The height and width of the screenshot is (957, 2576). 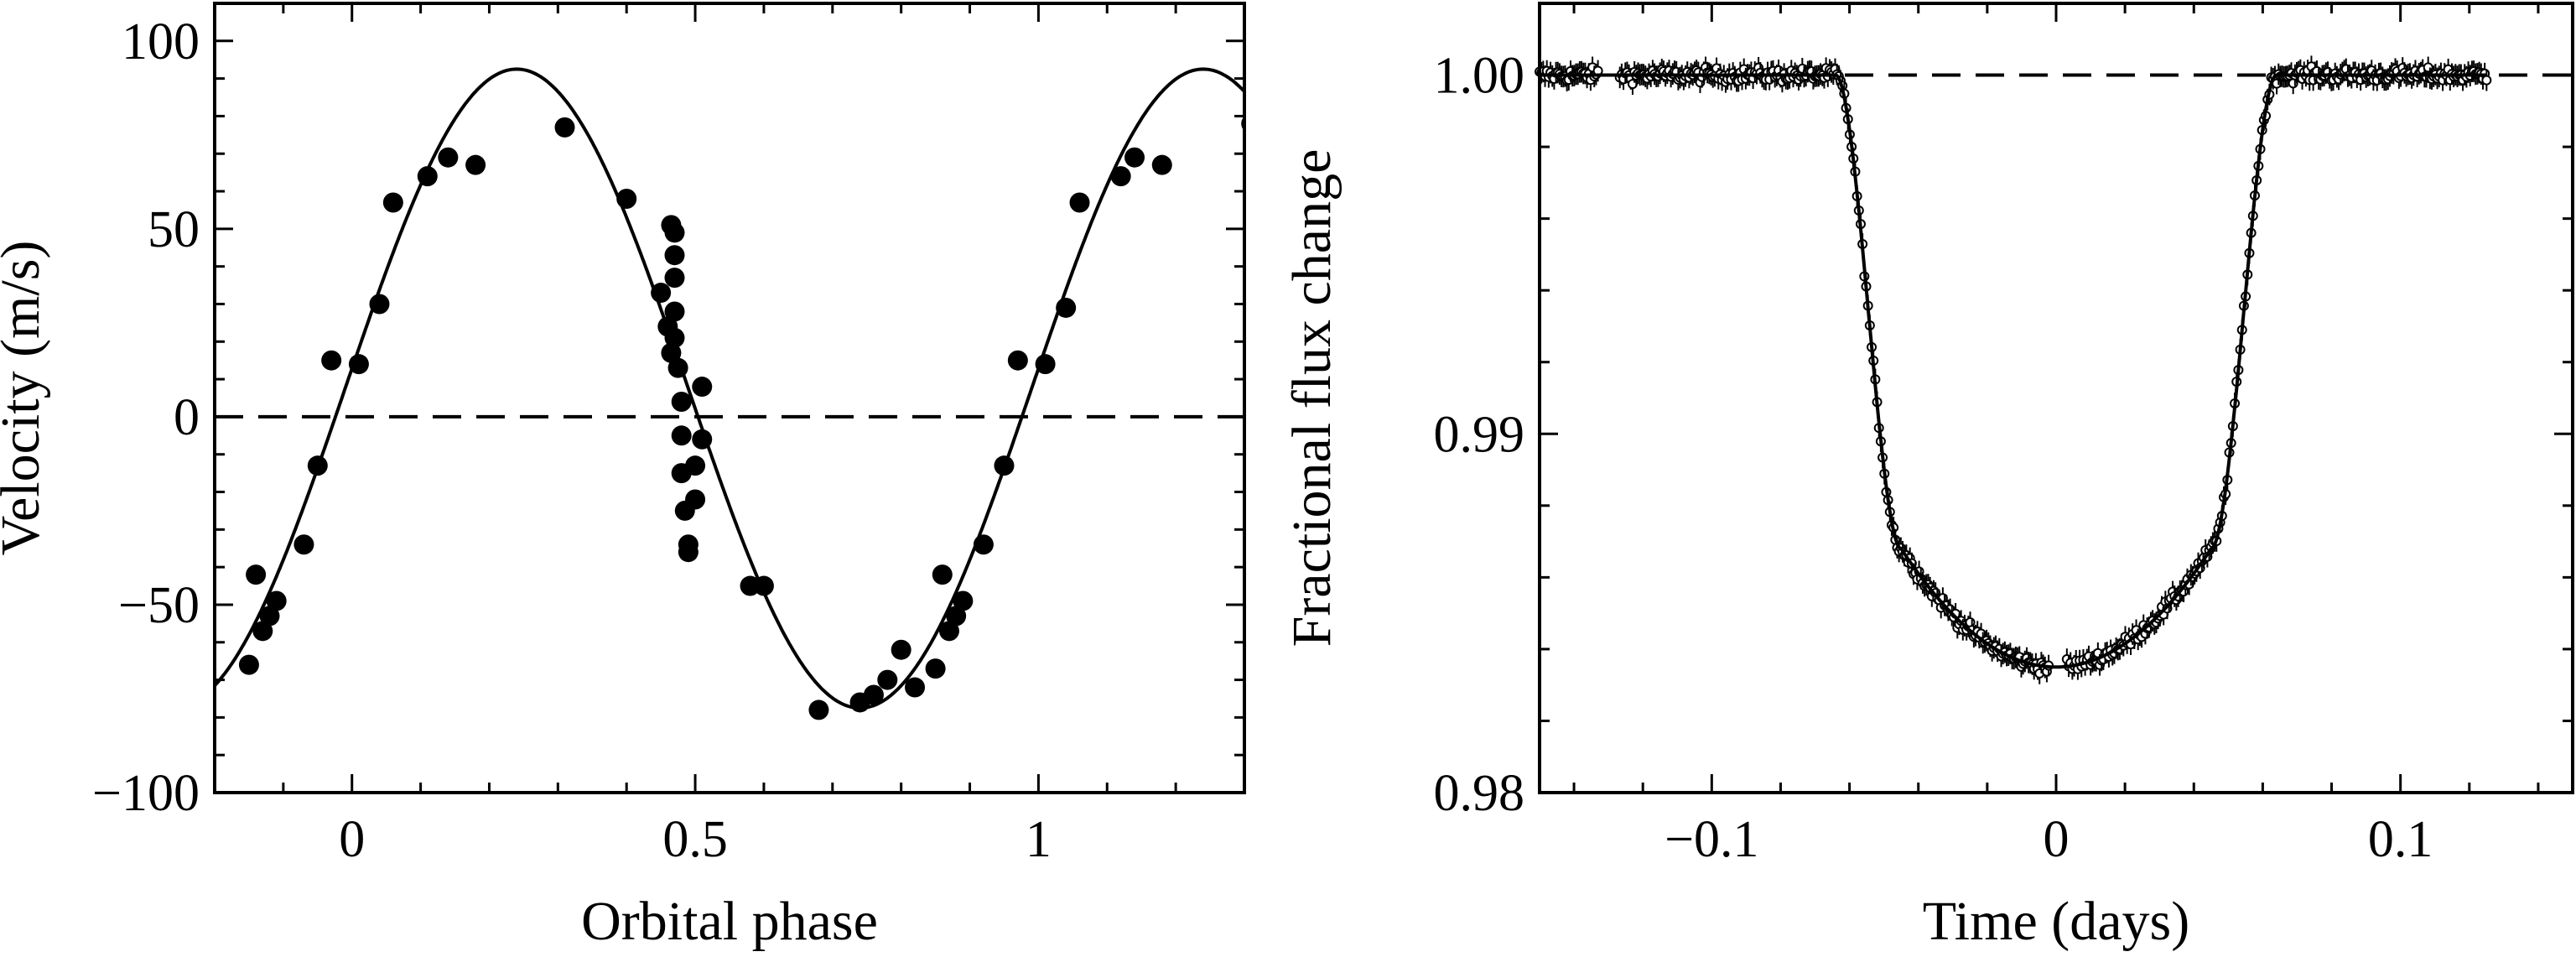 I want to click on x-tick-label: 0.1, so click(x=2400, y=839).